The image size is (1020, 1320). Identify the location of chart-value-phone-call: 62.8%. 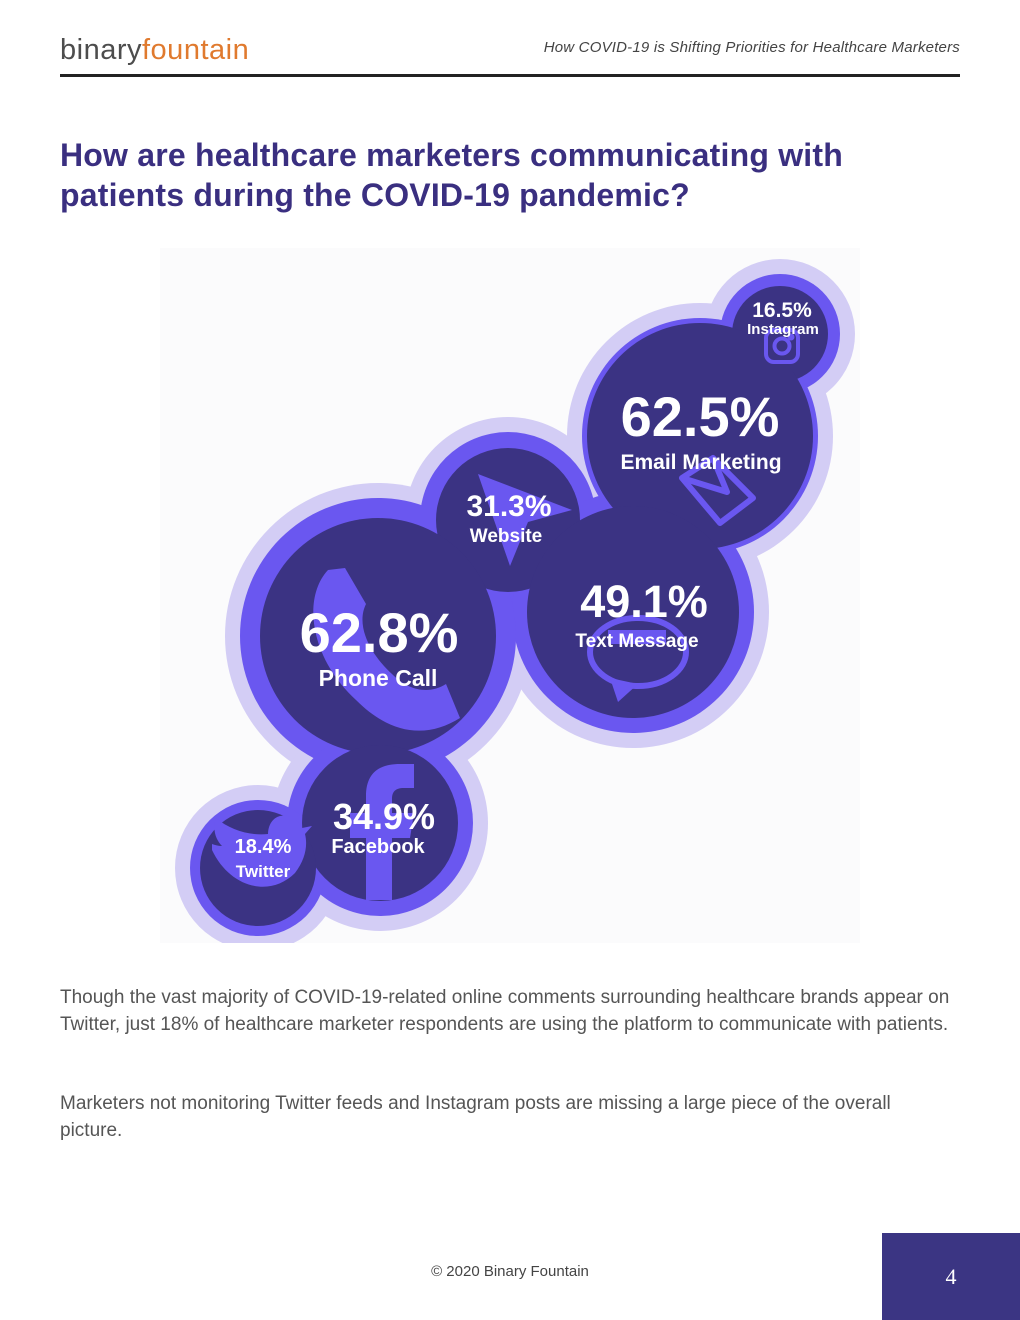
(379, 632).